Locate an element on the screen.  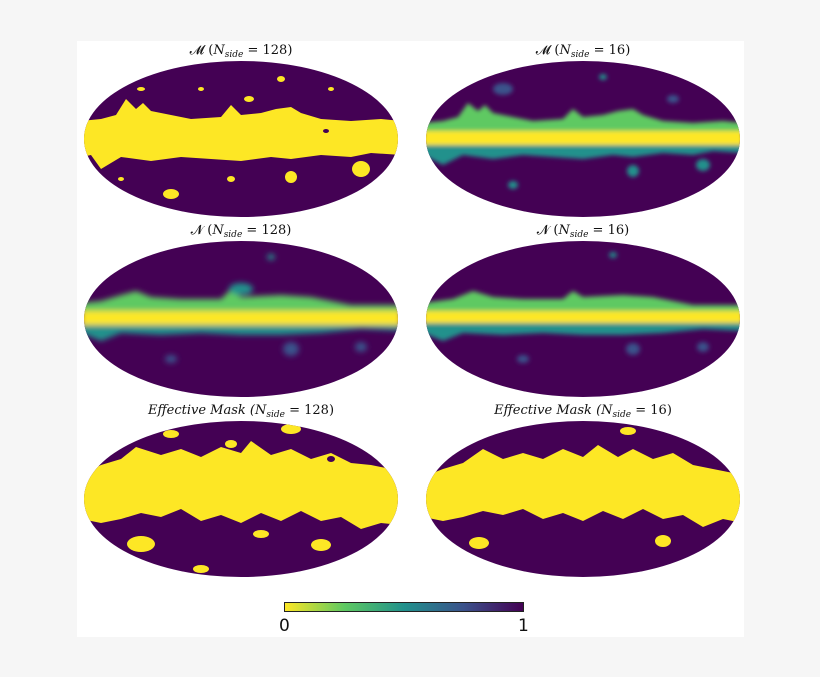
panel-n-16: 𝓝 (Nside = 16) is located at coordinates (583, 311).